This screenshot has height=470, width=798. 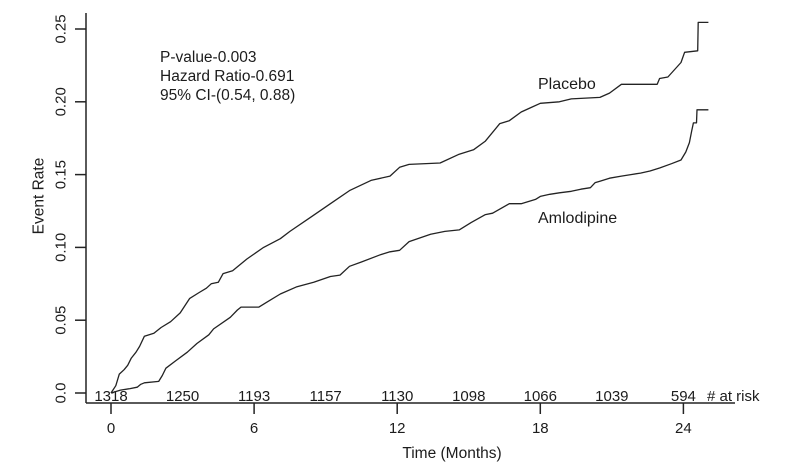 What do you see at coordinates (61, 28) in the screenshot?
I see `y-tick-label: 0.25` at bounding box center [61, 28].